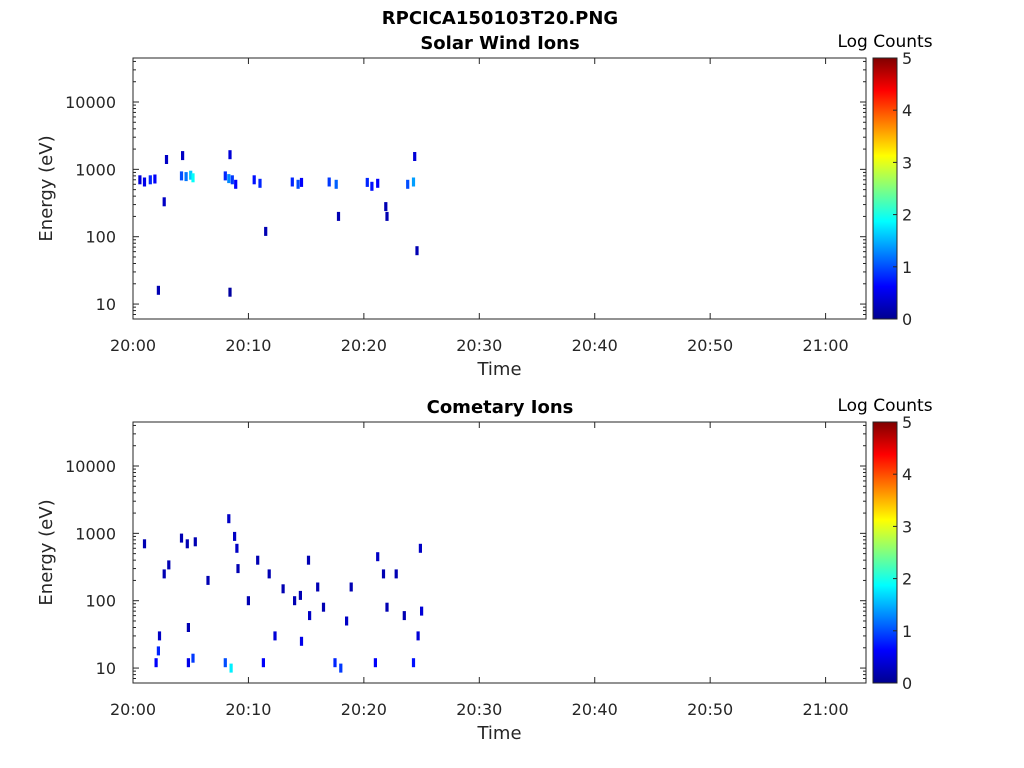  What do you see at coordinates (479, 709) in the screenshot?
I see `x-tick-label: 20:30` at bounding box center [479, 709].